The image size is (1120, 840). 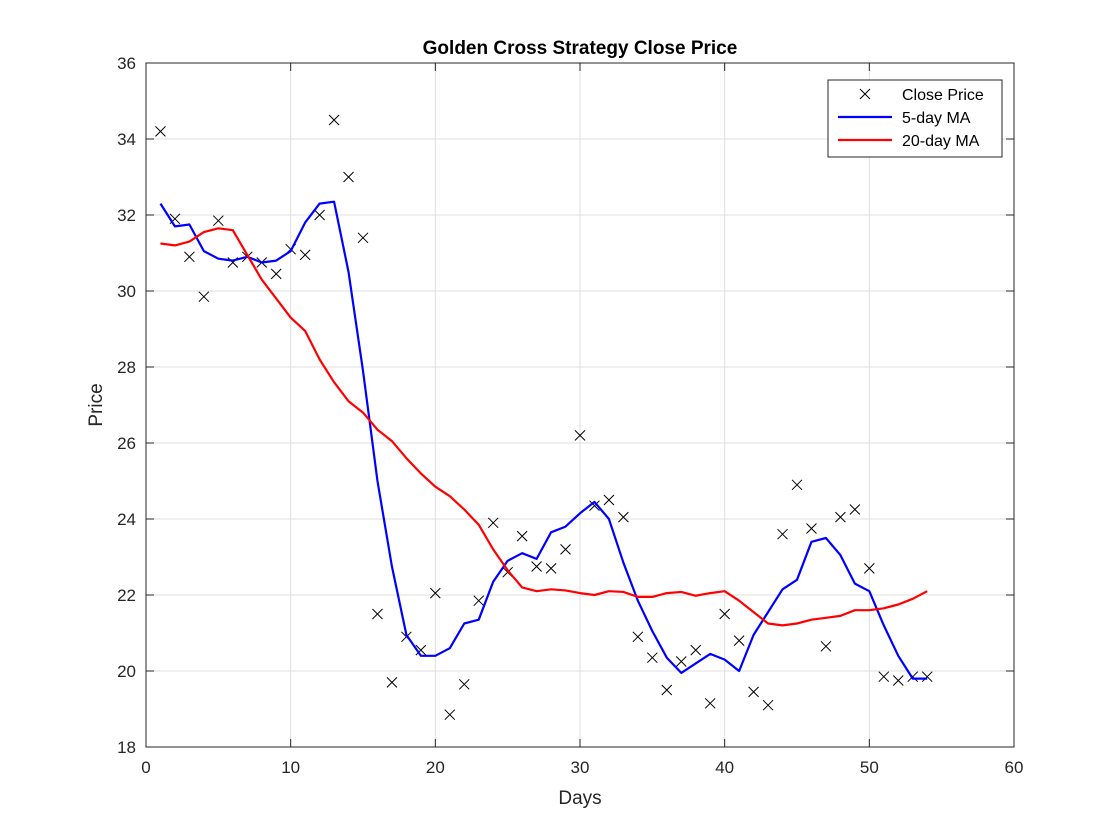 What do you see at coordinates (579, 798) in the screenshot?
I see `x-axis-label: Days` at bounding box center [579, 798].